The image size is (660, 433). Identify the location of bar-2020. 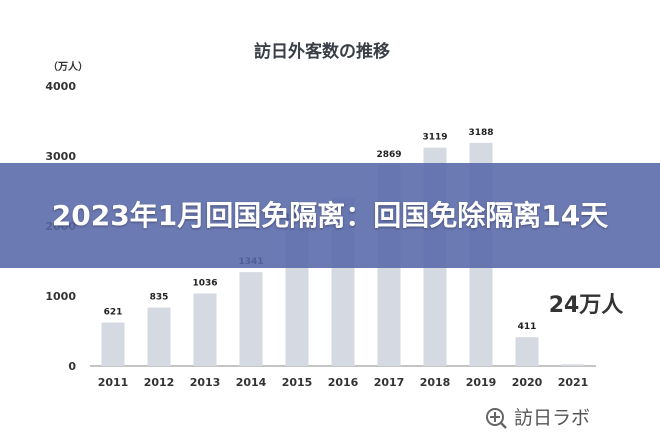
(527, 351).